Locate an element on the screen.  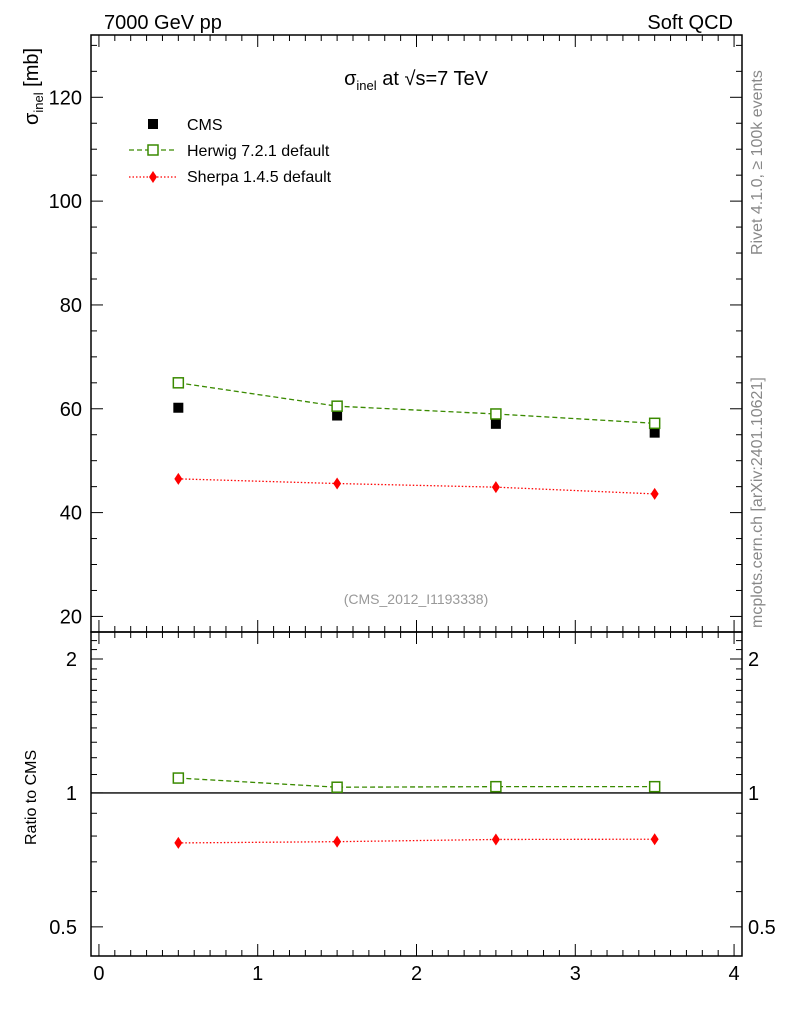
y-label-symbol: σ is located at coordinates (32, 118).